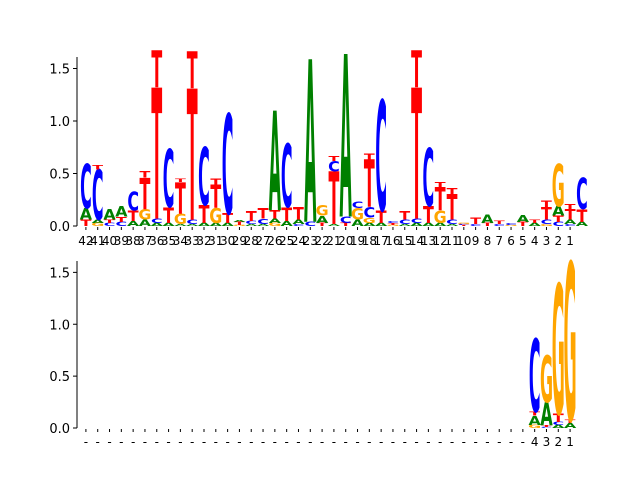  I want to click on x-tick-label: 7, so click(499, 241).